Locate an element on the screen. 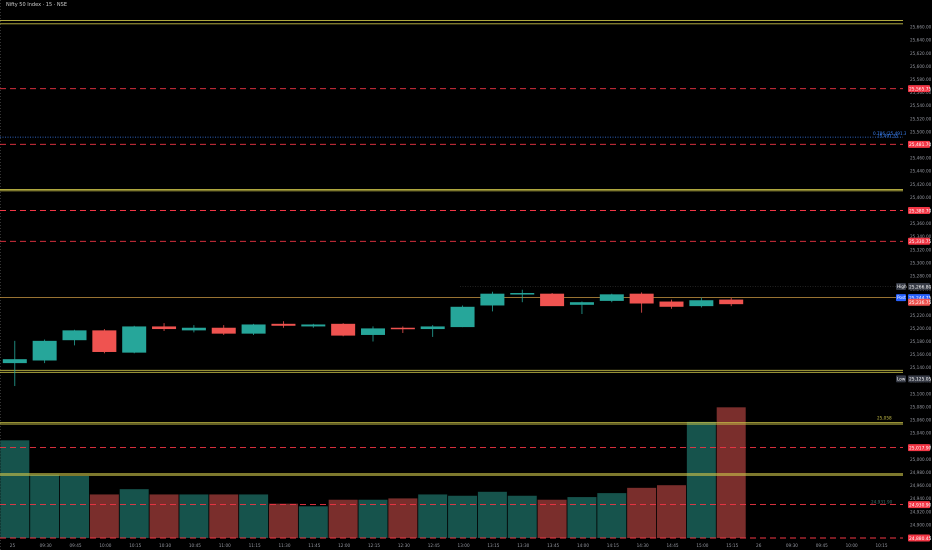  x-tick-label: 11:30 is located at coordinates (284, 545).